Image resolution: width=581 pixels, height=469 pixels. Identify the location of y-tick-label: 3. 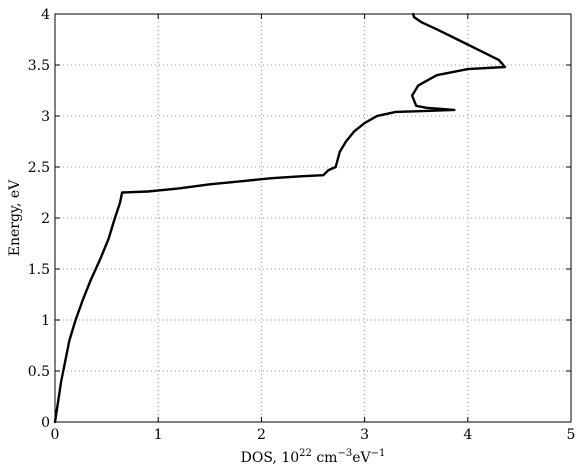
(45, 117).